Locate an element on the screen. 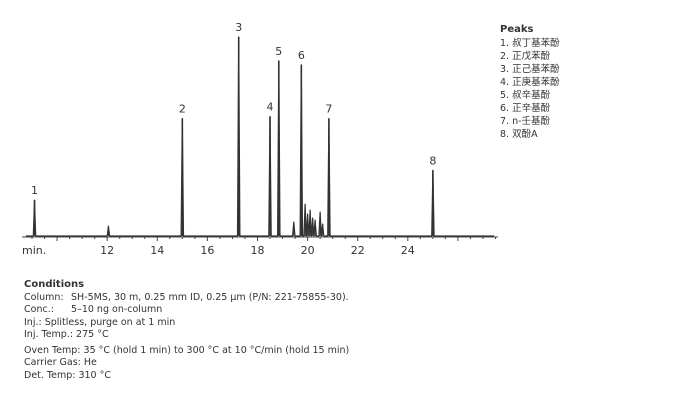 The height and width of the screenshot is (402, 692). x-tick-label: 14 is located at coordinates (157, 250).